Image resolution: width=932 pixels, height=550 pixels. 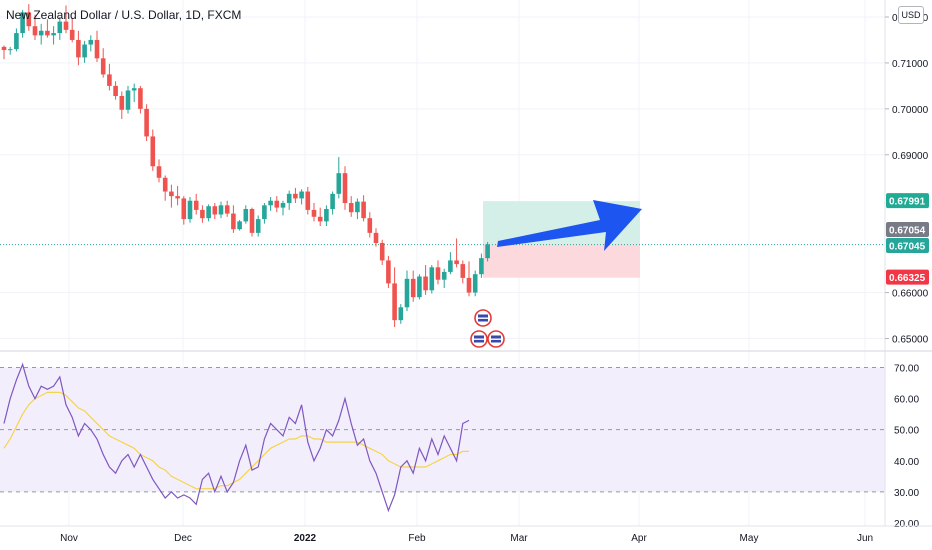 What do you see at coordinates (910, 340) in the screenshot?
I see `price-tick-label: 0.65000` at bounding box center [910, 340].